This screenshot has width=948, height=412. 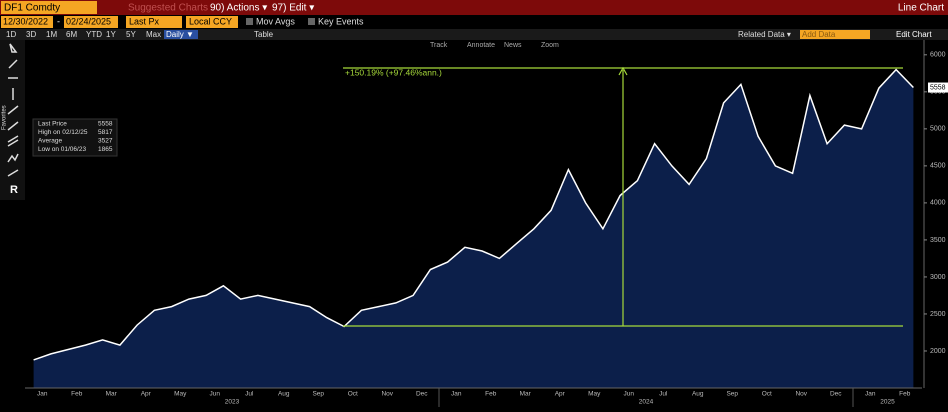 I want to click on field-box, so click(x=154, y=22).